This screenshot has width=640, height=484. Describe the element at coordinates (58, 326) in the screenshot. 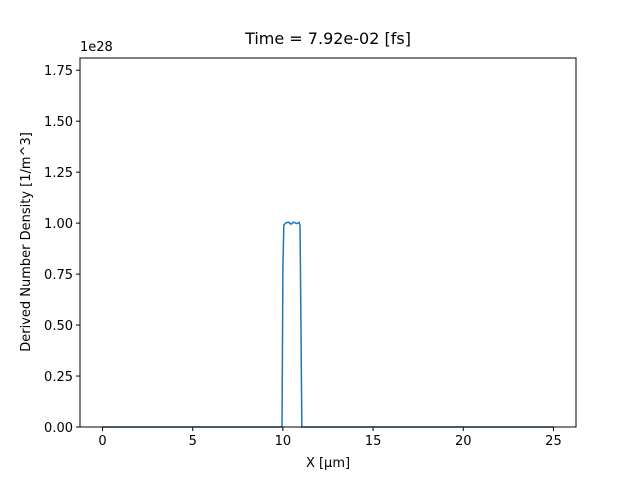

I see `y-tick-label: 0.50` at that location.